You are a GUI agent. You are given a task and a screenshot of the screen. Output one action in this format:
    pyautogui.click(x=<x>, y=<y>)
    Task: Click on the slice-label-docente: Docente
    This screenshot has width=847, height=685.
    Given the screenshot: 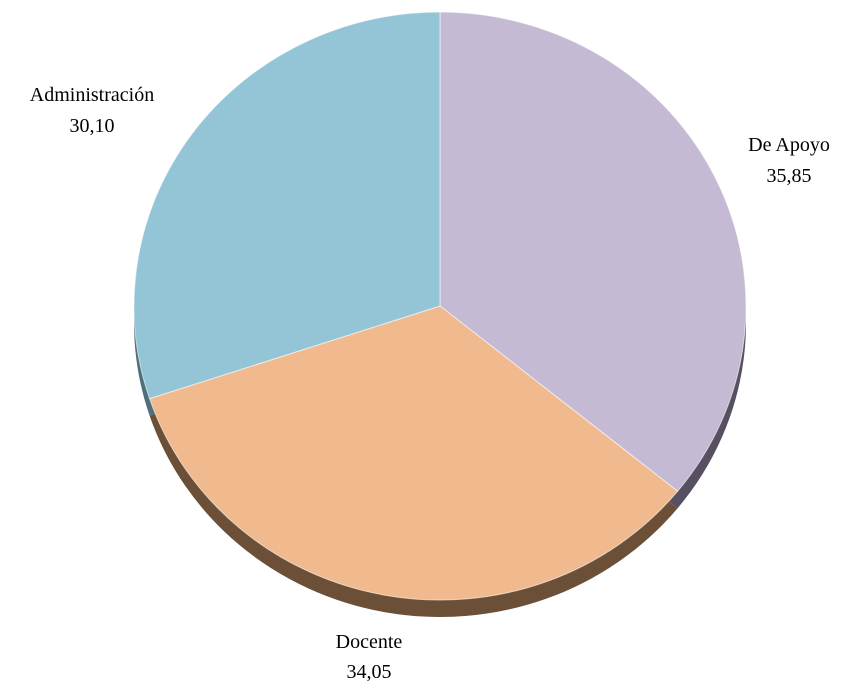 What is the action you would take?
    pyautogui.click(x=369, y=642)
    